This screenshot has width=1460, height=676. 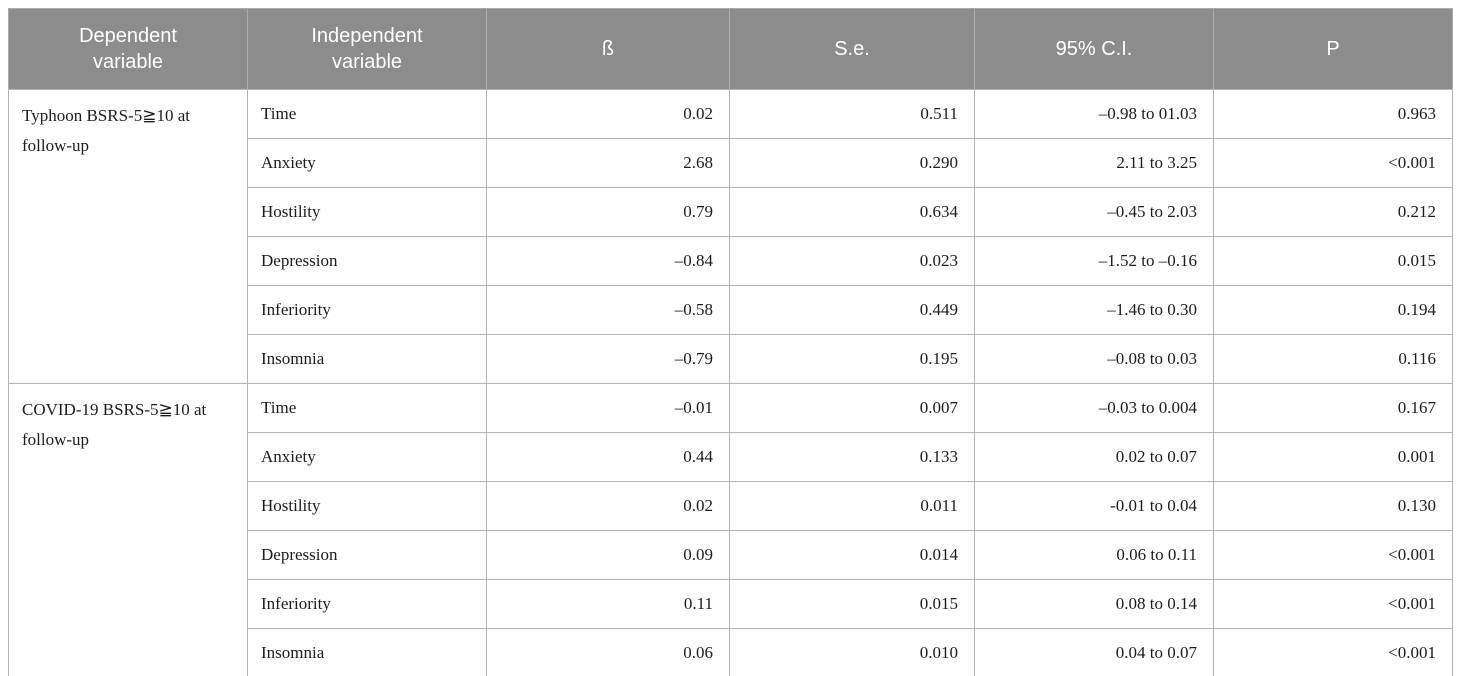 I want to click on table-row: Insomnia 0.06 0.010 0.04 to 0.07 <0.001, so click(x=731, y=652).